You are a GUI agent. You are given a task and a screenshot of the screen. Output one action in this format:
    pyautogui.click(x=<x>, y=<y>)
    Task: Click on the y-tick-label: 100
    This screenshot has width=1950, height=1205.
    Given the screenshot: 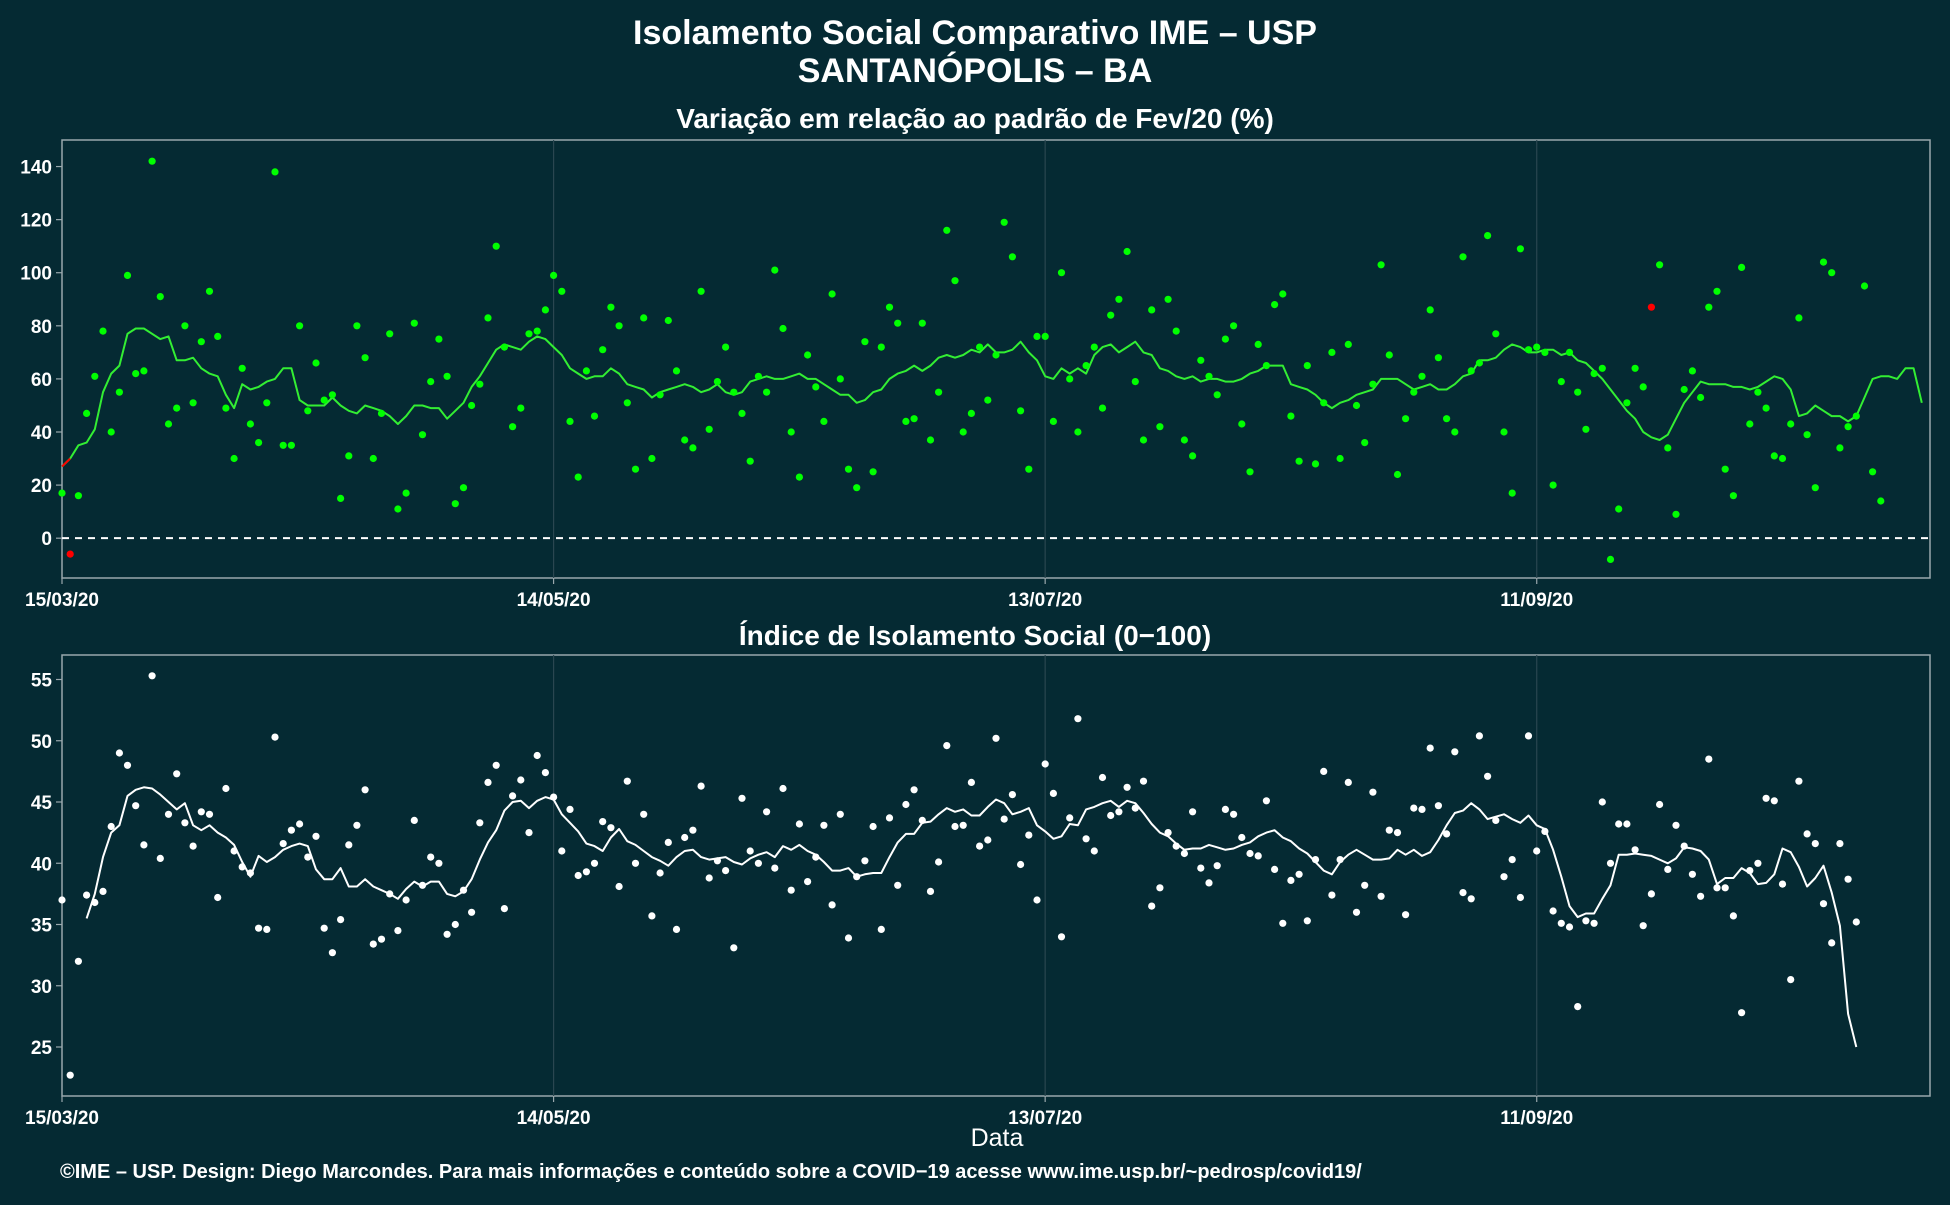 What is the action you would take?
    pyautogui.click(x=36, y=274)
    